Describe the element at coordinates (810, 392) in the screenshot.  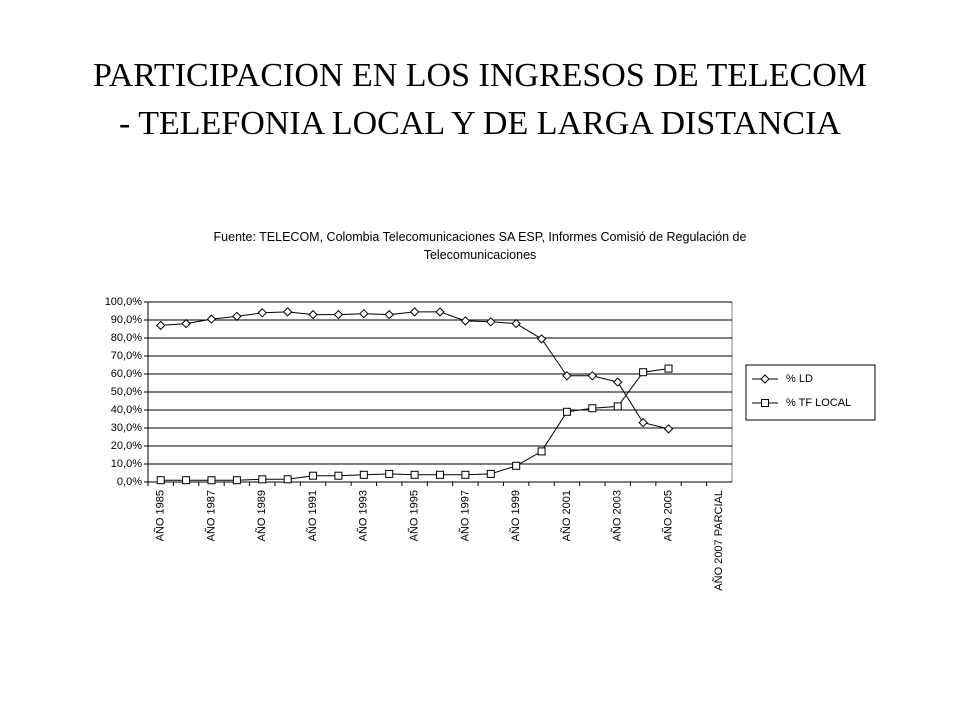
I see `legend-box` at that location.